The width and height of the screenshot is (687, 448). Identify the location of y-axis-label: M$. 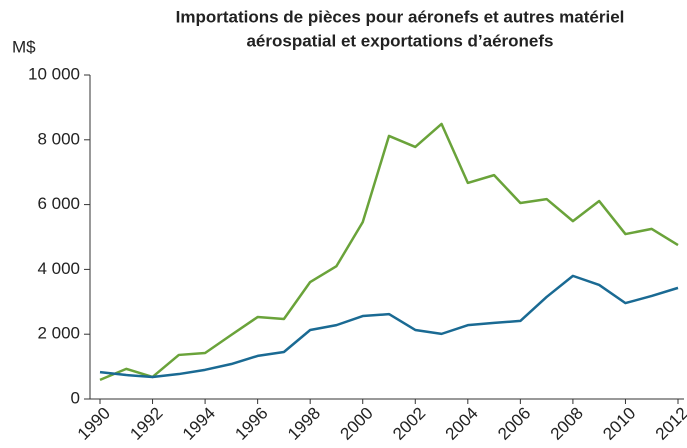
(24, 46).